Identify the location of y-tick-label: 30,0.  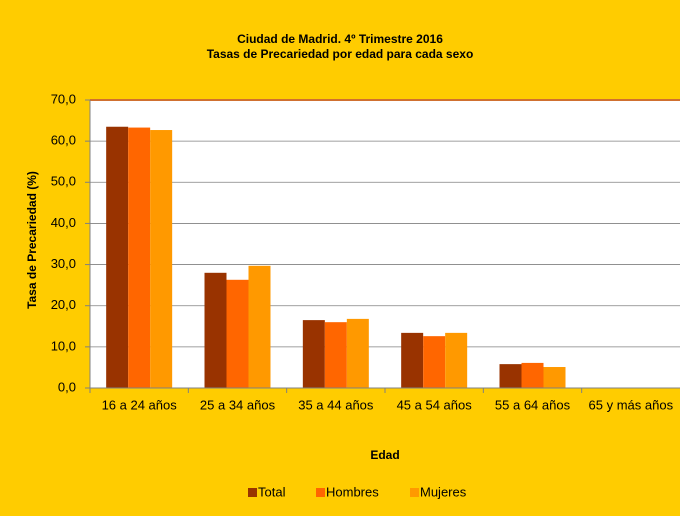
(63, 263).